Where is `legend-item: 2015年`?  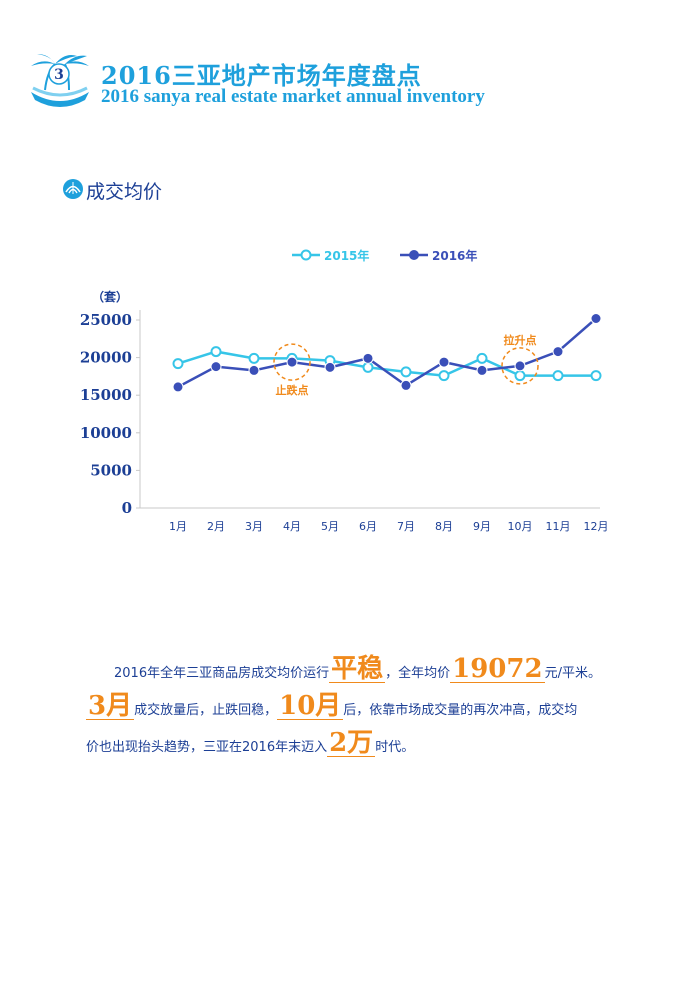 legend-item: 2015年 is located at coordinates (330, 255).